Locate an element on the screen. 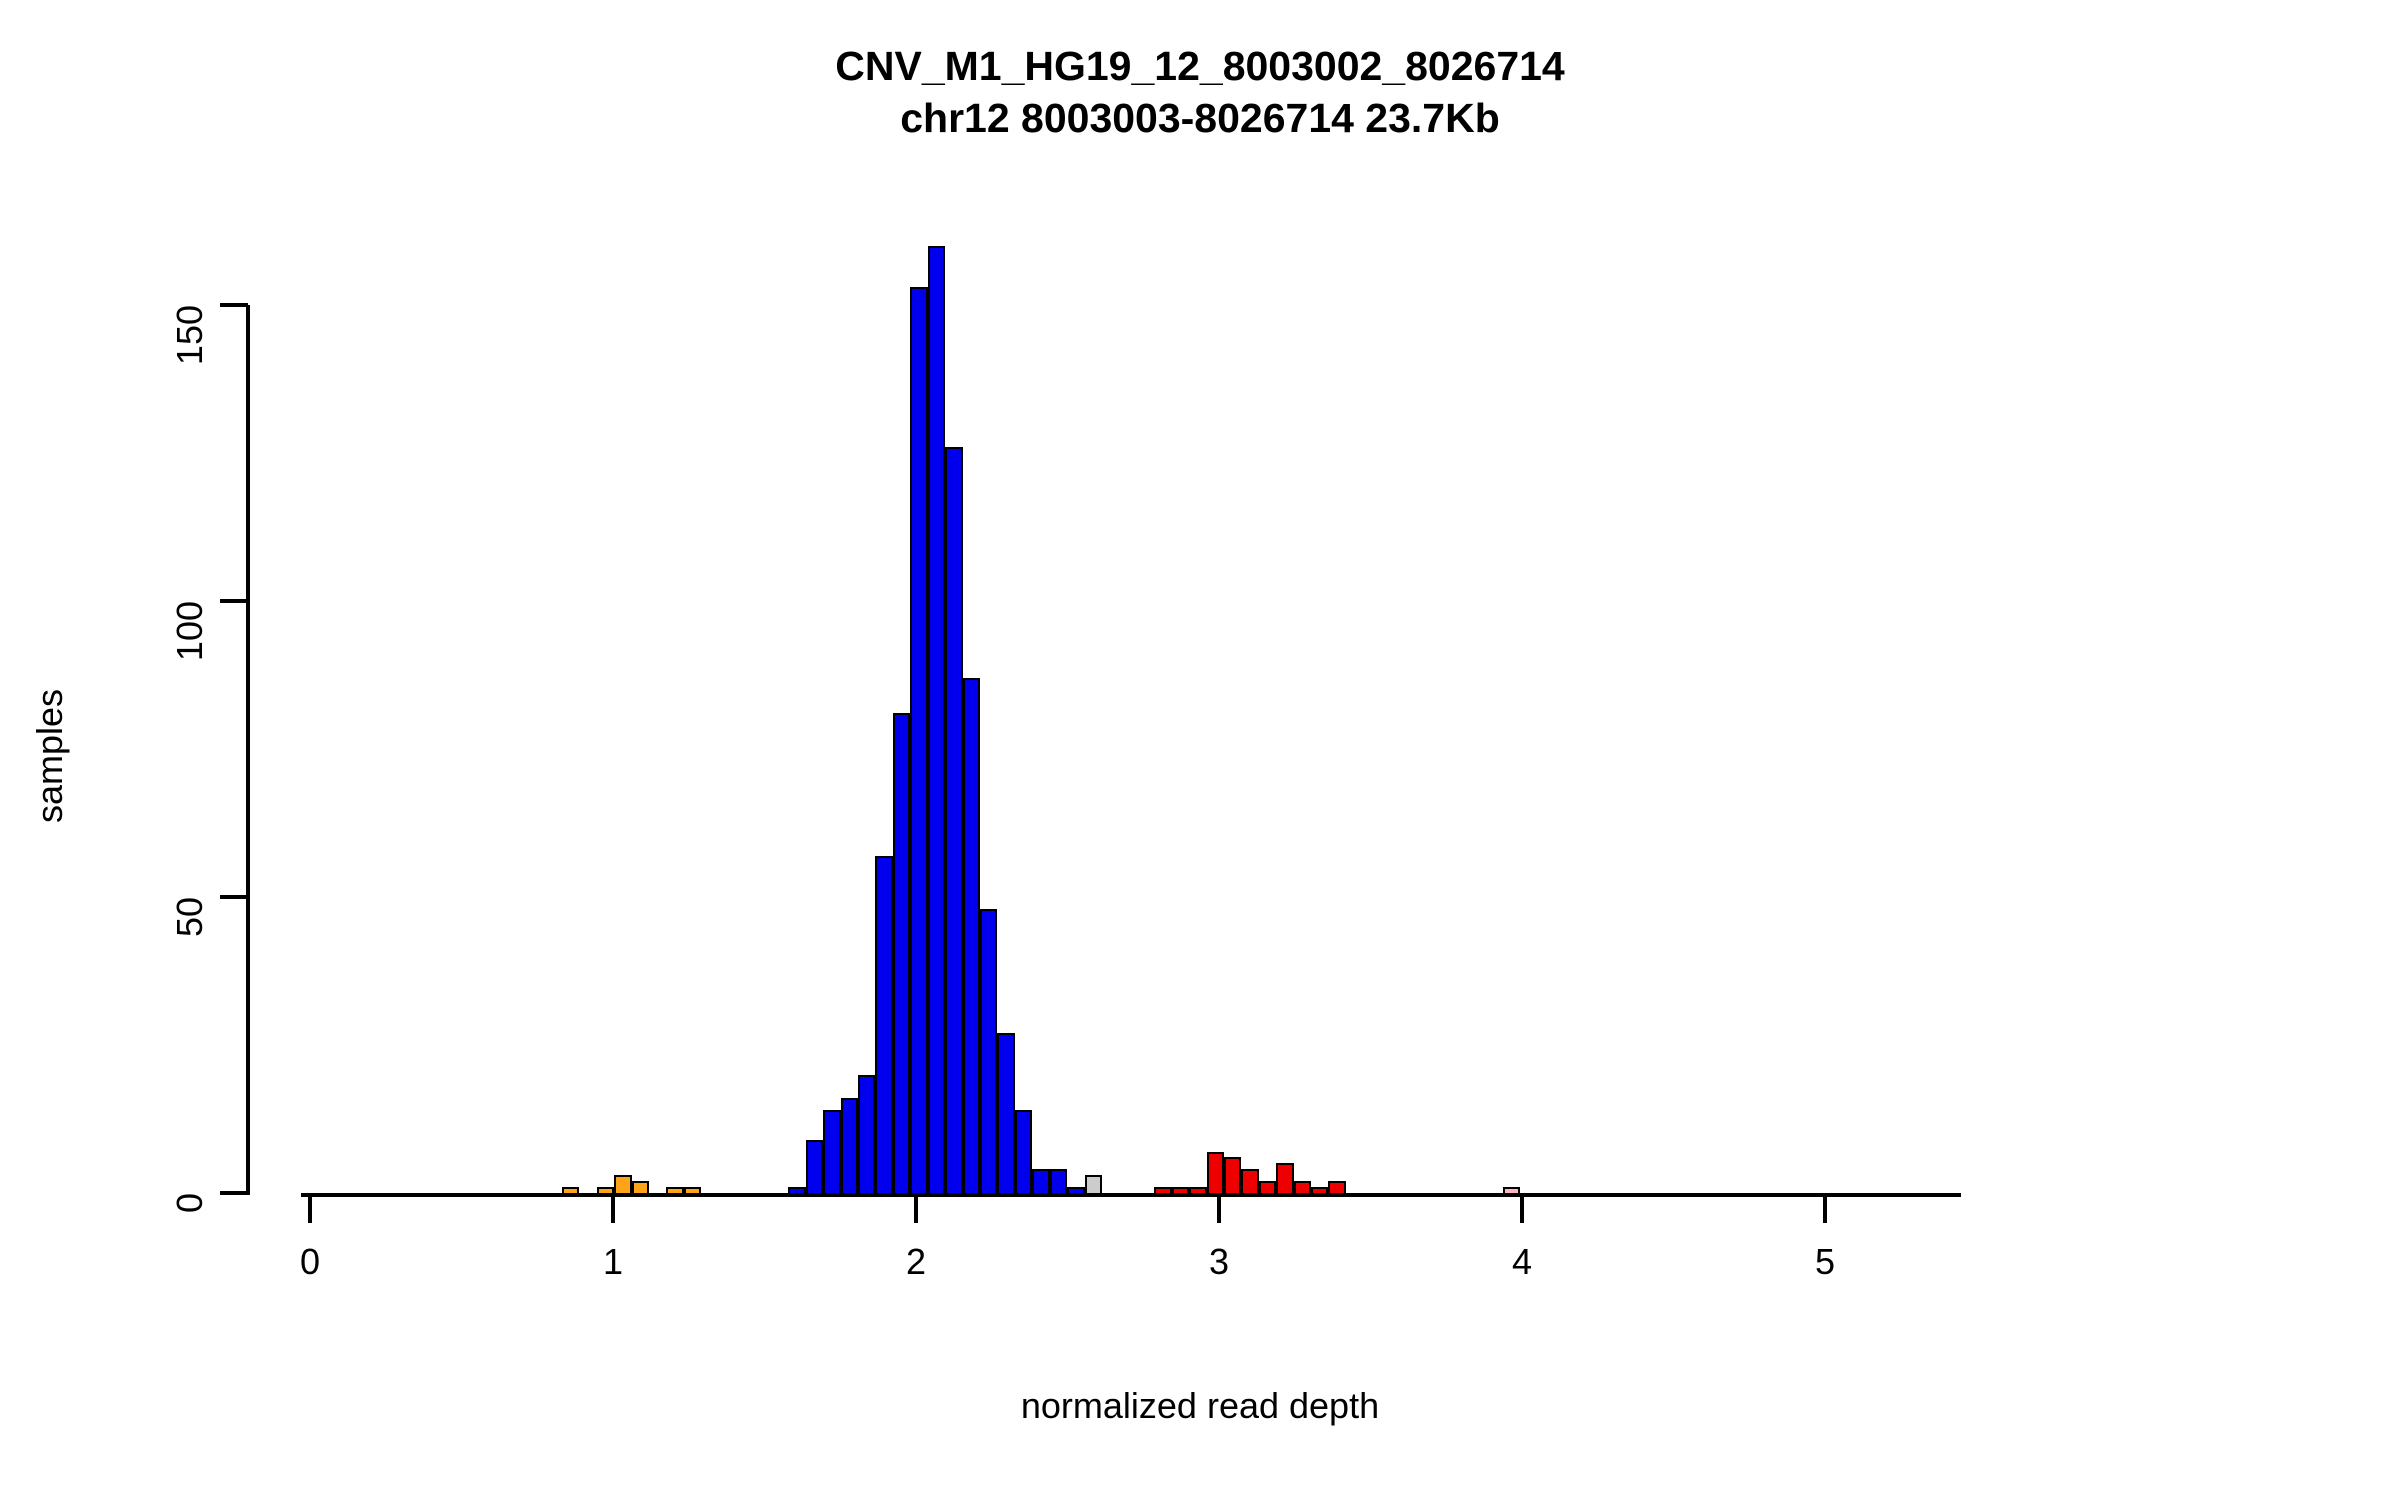 The image size is (2400, 1500). y-axis-tick-label: 0 is located at coordinates (189, 1203).